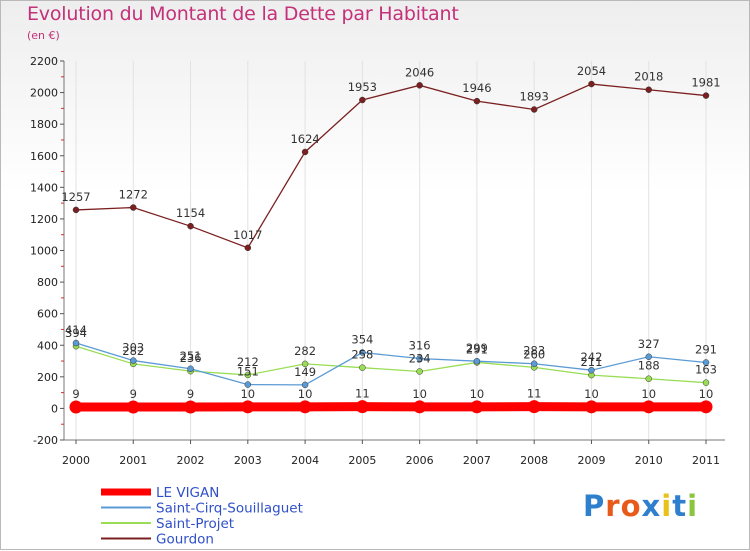  Describe the element at coordinates (229, 509) in the screenshot. I see `legend-label: Saint-Cirq-Souillaguet` at that location.